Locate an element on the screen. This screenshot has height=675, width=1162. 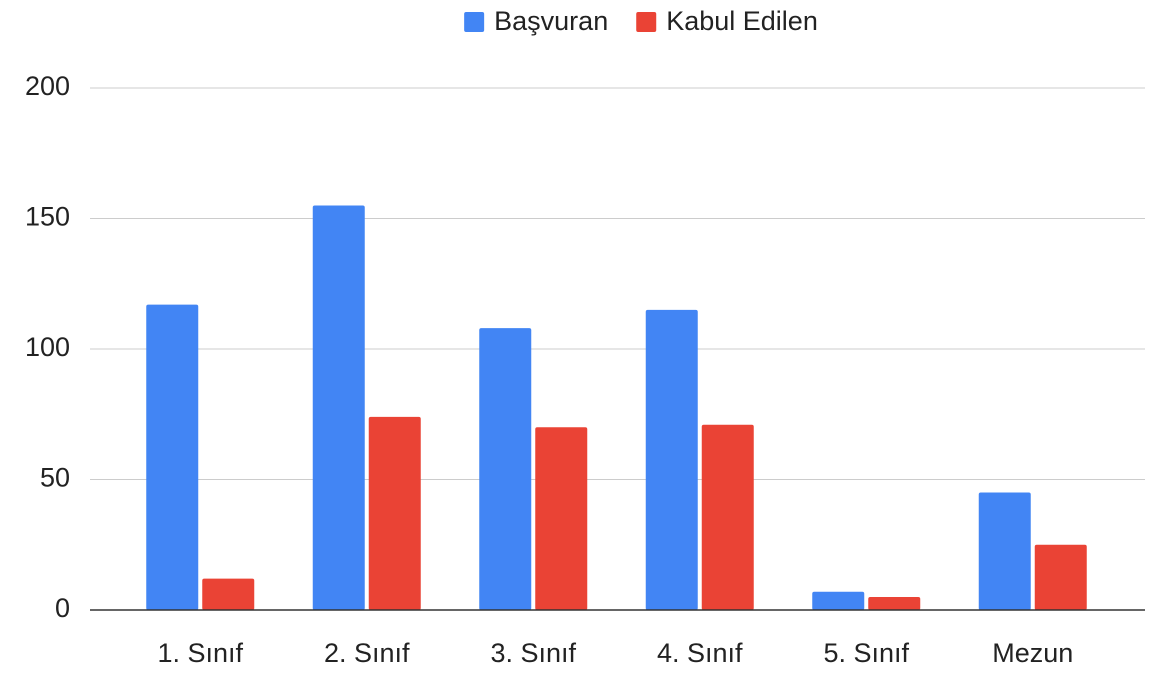
legend-label: Başvuran is located at coordinates (551, 21).